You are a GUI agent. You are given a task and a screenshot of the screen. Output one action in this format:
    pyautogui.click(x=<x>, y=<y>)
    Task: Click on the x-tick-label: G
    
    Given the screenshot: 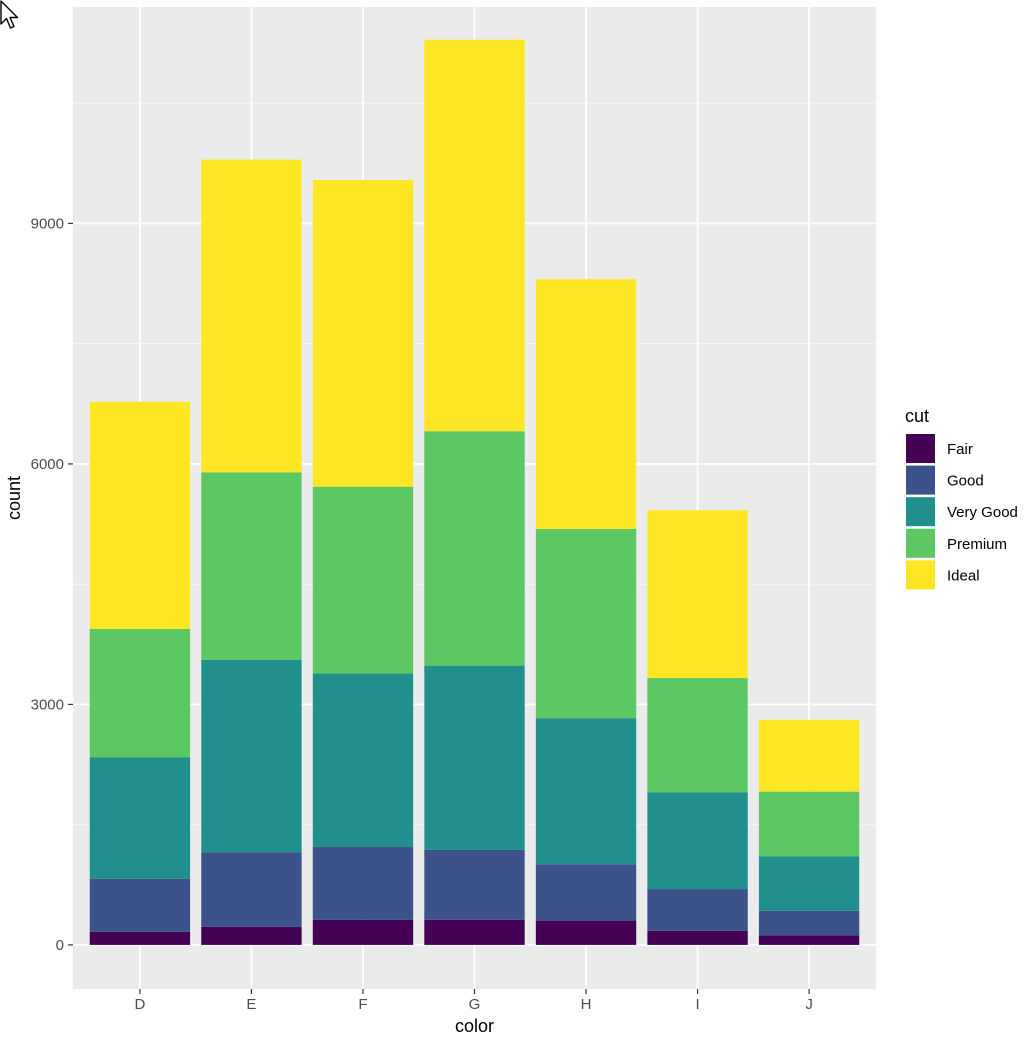 What is the action you would take?
    pyautogui.click(x=475, y=1004)
    